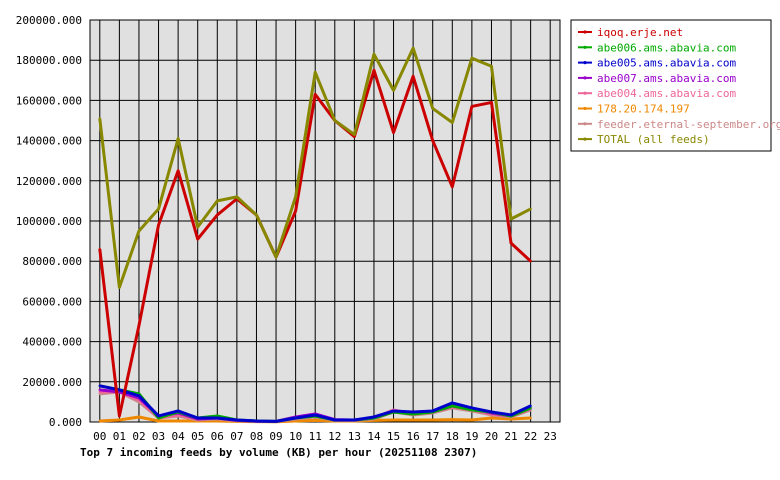 This screenshot has width=780, height=480. What do you see at coordinates (550, 436) in the screenshot?
I see `x-tick-label: 23` at bounding box center [550, 436].